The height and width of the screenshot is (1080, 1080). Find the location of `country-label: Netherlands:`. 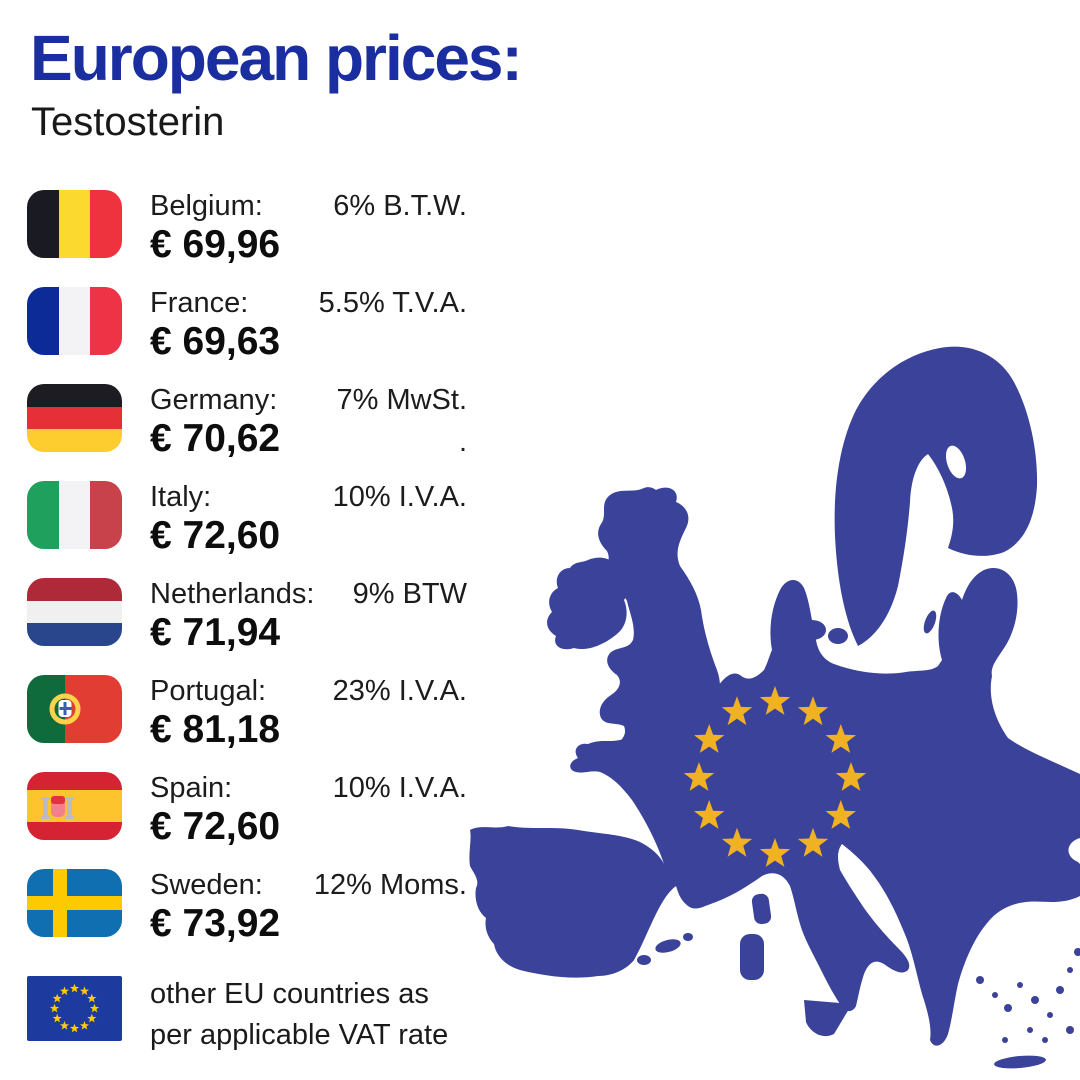

country-label: Netherlands: is located at coordinates (232, 594).